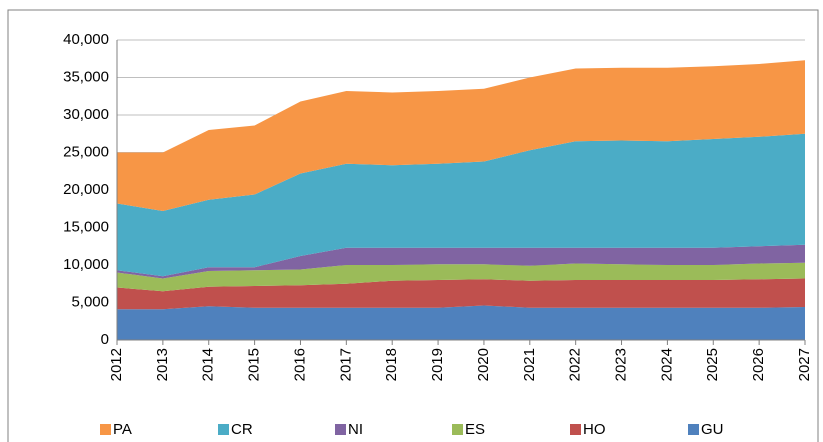 The width and height of the screenshot is (823, 442). I want to click on x-tick-label: 2018, so click(391, 364).